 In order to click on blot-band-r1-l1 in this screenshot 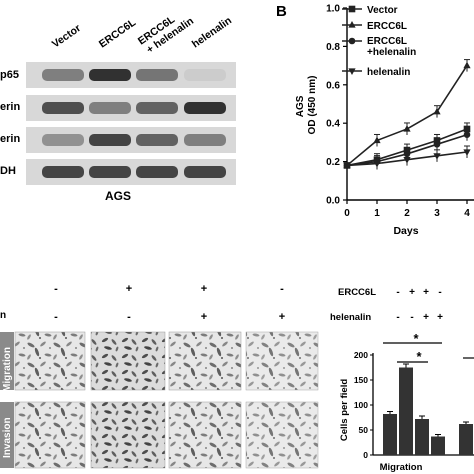, I will do `click(63, 75)`.